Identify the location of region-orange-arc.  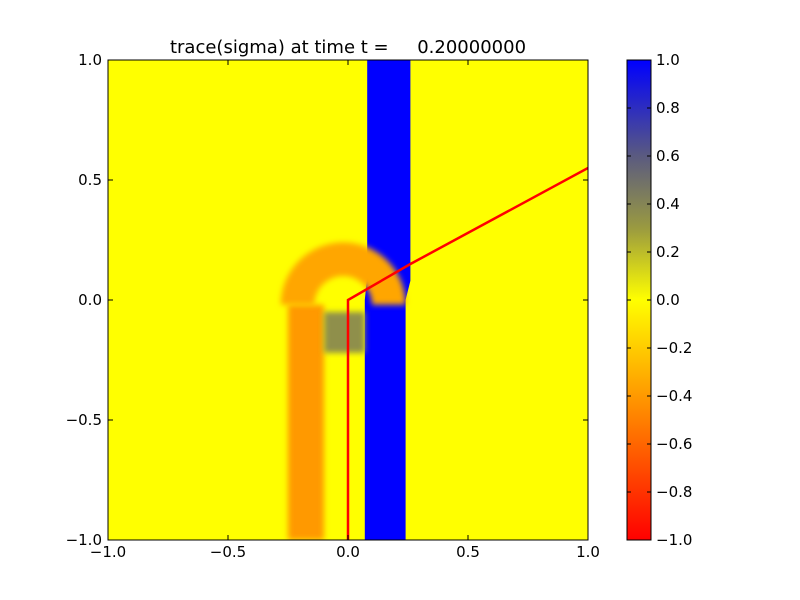
(343, 273).